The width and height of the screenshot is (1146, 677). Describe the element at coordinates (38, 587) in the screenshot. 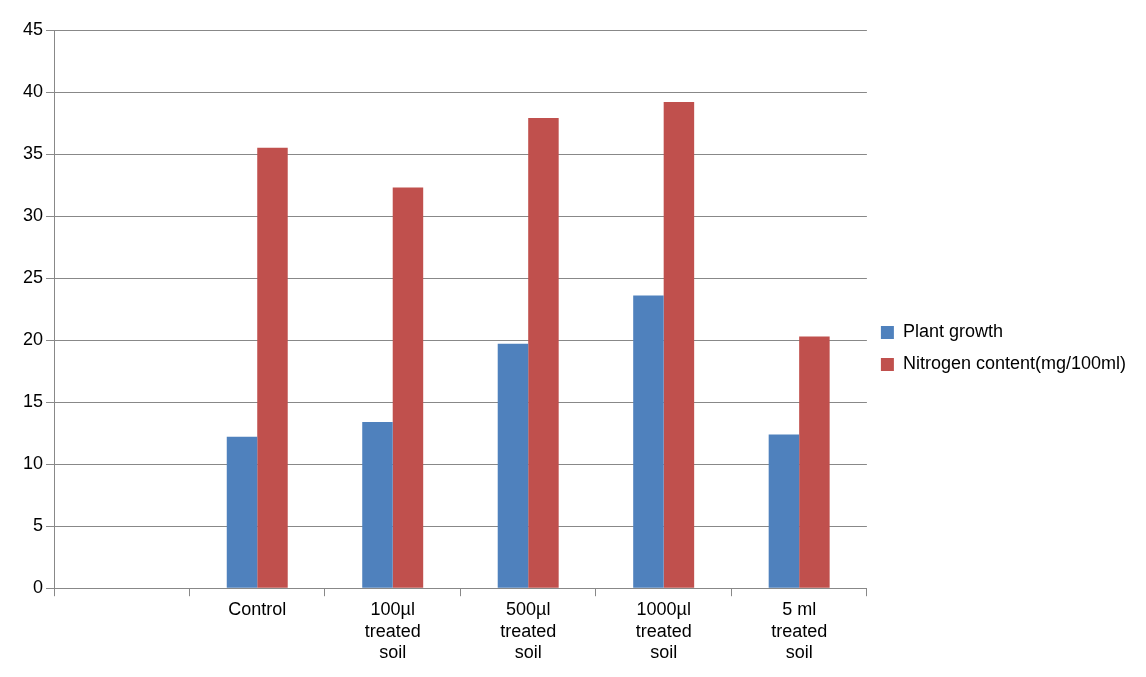

I see `y-tick-label: 0` at that location.